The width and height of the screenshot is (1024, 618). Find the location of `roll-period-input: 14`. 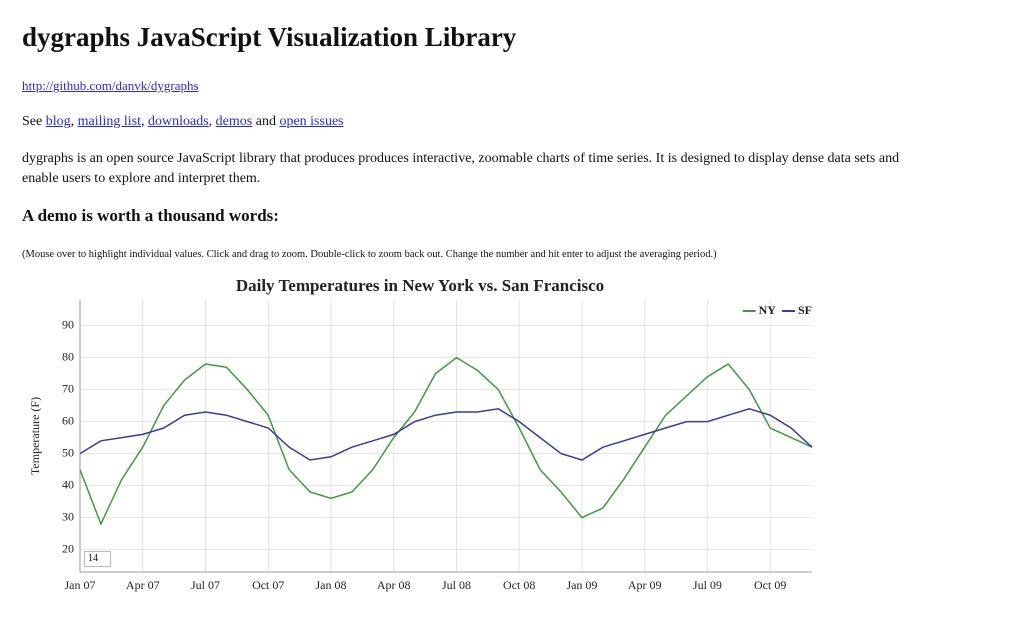

roll-period-input: 14 is located at coordinates (97, 559).